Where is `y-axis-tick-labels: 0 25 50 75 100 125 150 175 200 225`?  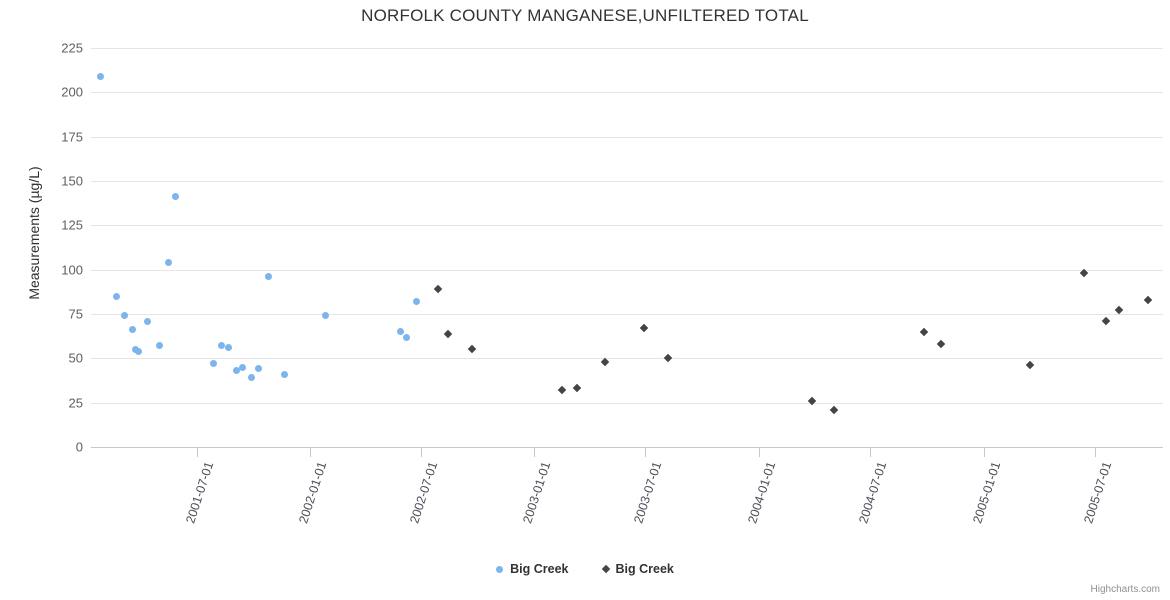 y-axis-tick-labels: 0 25 50 75 100 125 150 175 200 225 is located at coordinates (41, 248).